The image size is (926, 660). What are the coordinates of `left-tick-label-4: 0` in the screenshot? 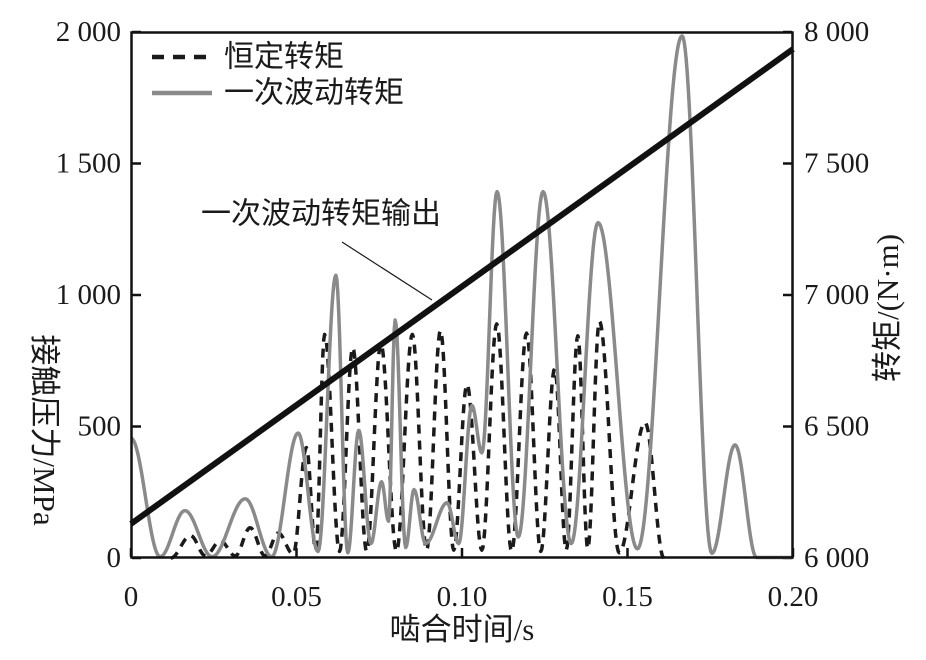 It's located at (114, 558).